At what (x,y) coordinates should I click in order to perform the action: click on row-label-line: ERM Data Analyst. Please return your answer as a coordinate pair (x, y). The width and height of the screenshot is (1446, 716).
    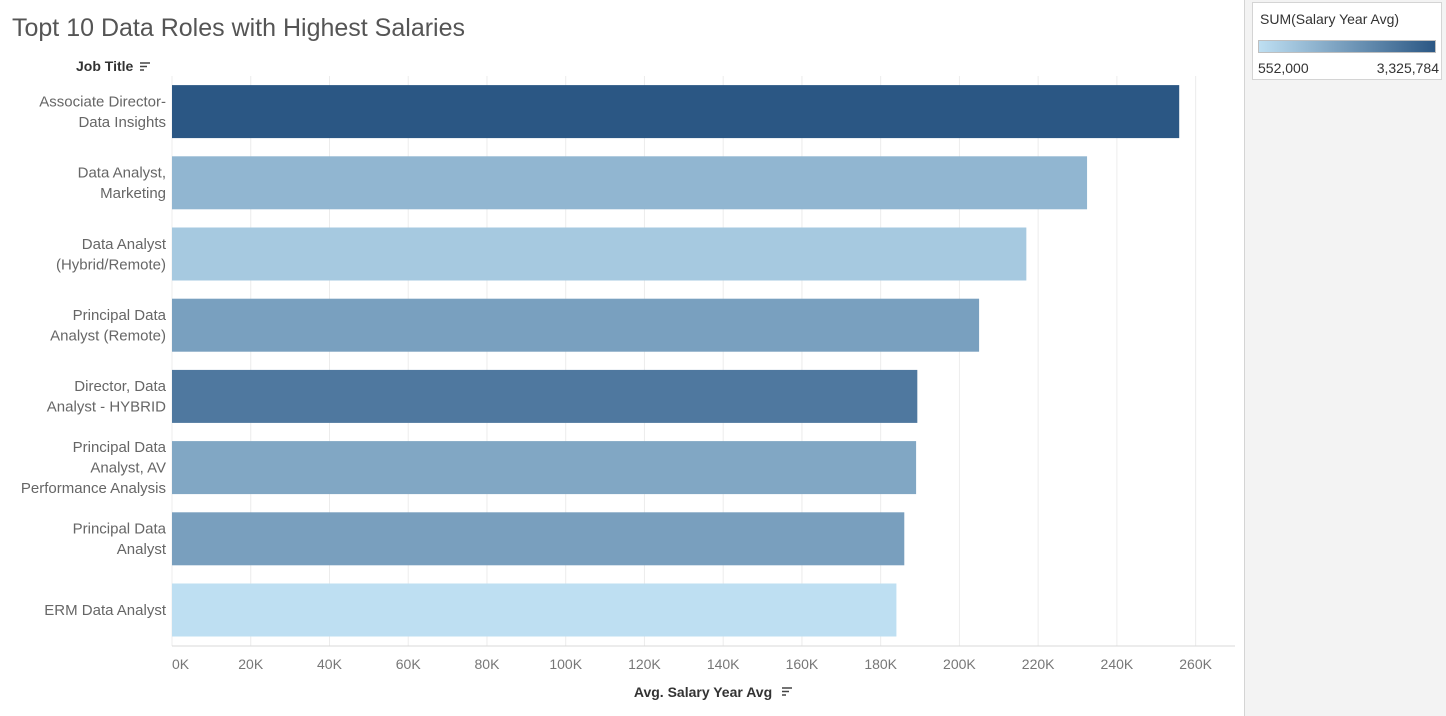
    Looking at the image, I should click on (105, 610).